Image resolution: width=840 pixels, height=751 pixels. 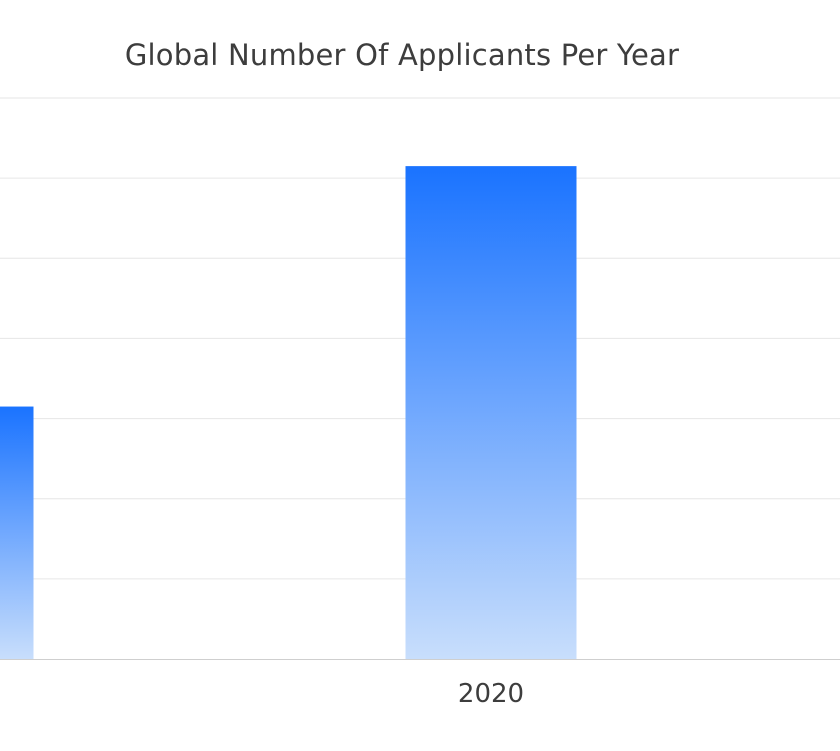 What do you see at coordinates (491, 412) in the screenshot?
I see `bar-2020` at bounding box center [491, 412].